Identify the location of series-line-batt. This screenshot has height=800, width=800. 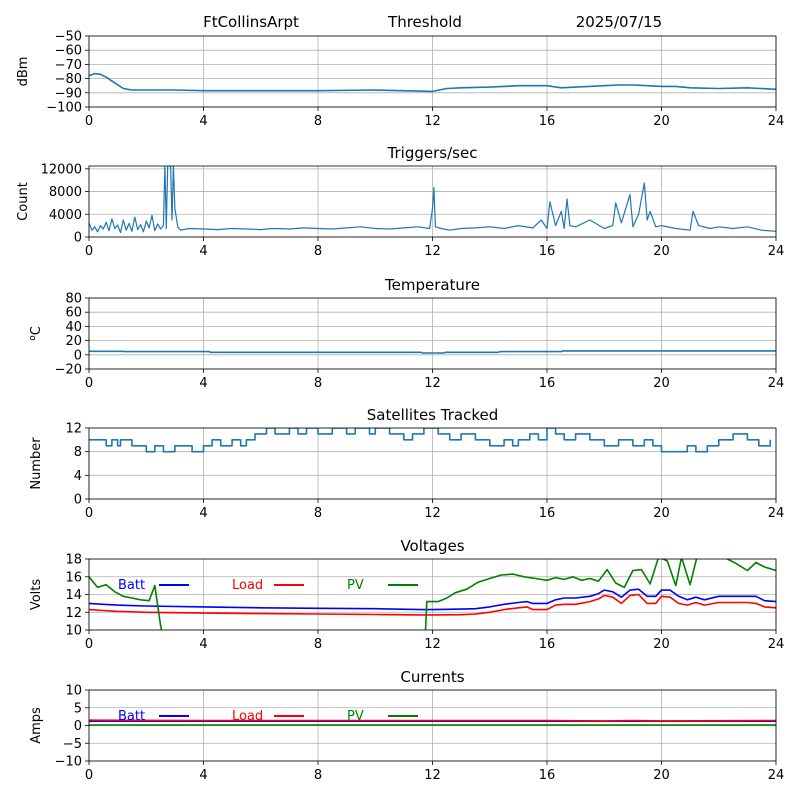
(432, 599).